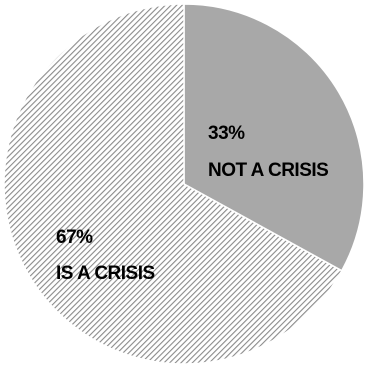 This screenshot has height=368, width=367. Describe the element at coordinates (105, 273) in the screenshot. I see `slice-is-a-crisis-label: IS A CRISIS` at that location.